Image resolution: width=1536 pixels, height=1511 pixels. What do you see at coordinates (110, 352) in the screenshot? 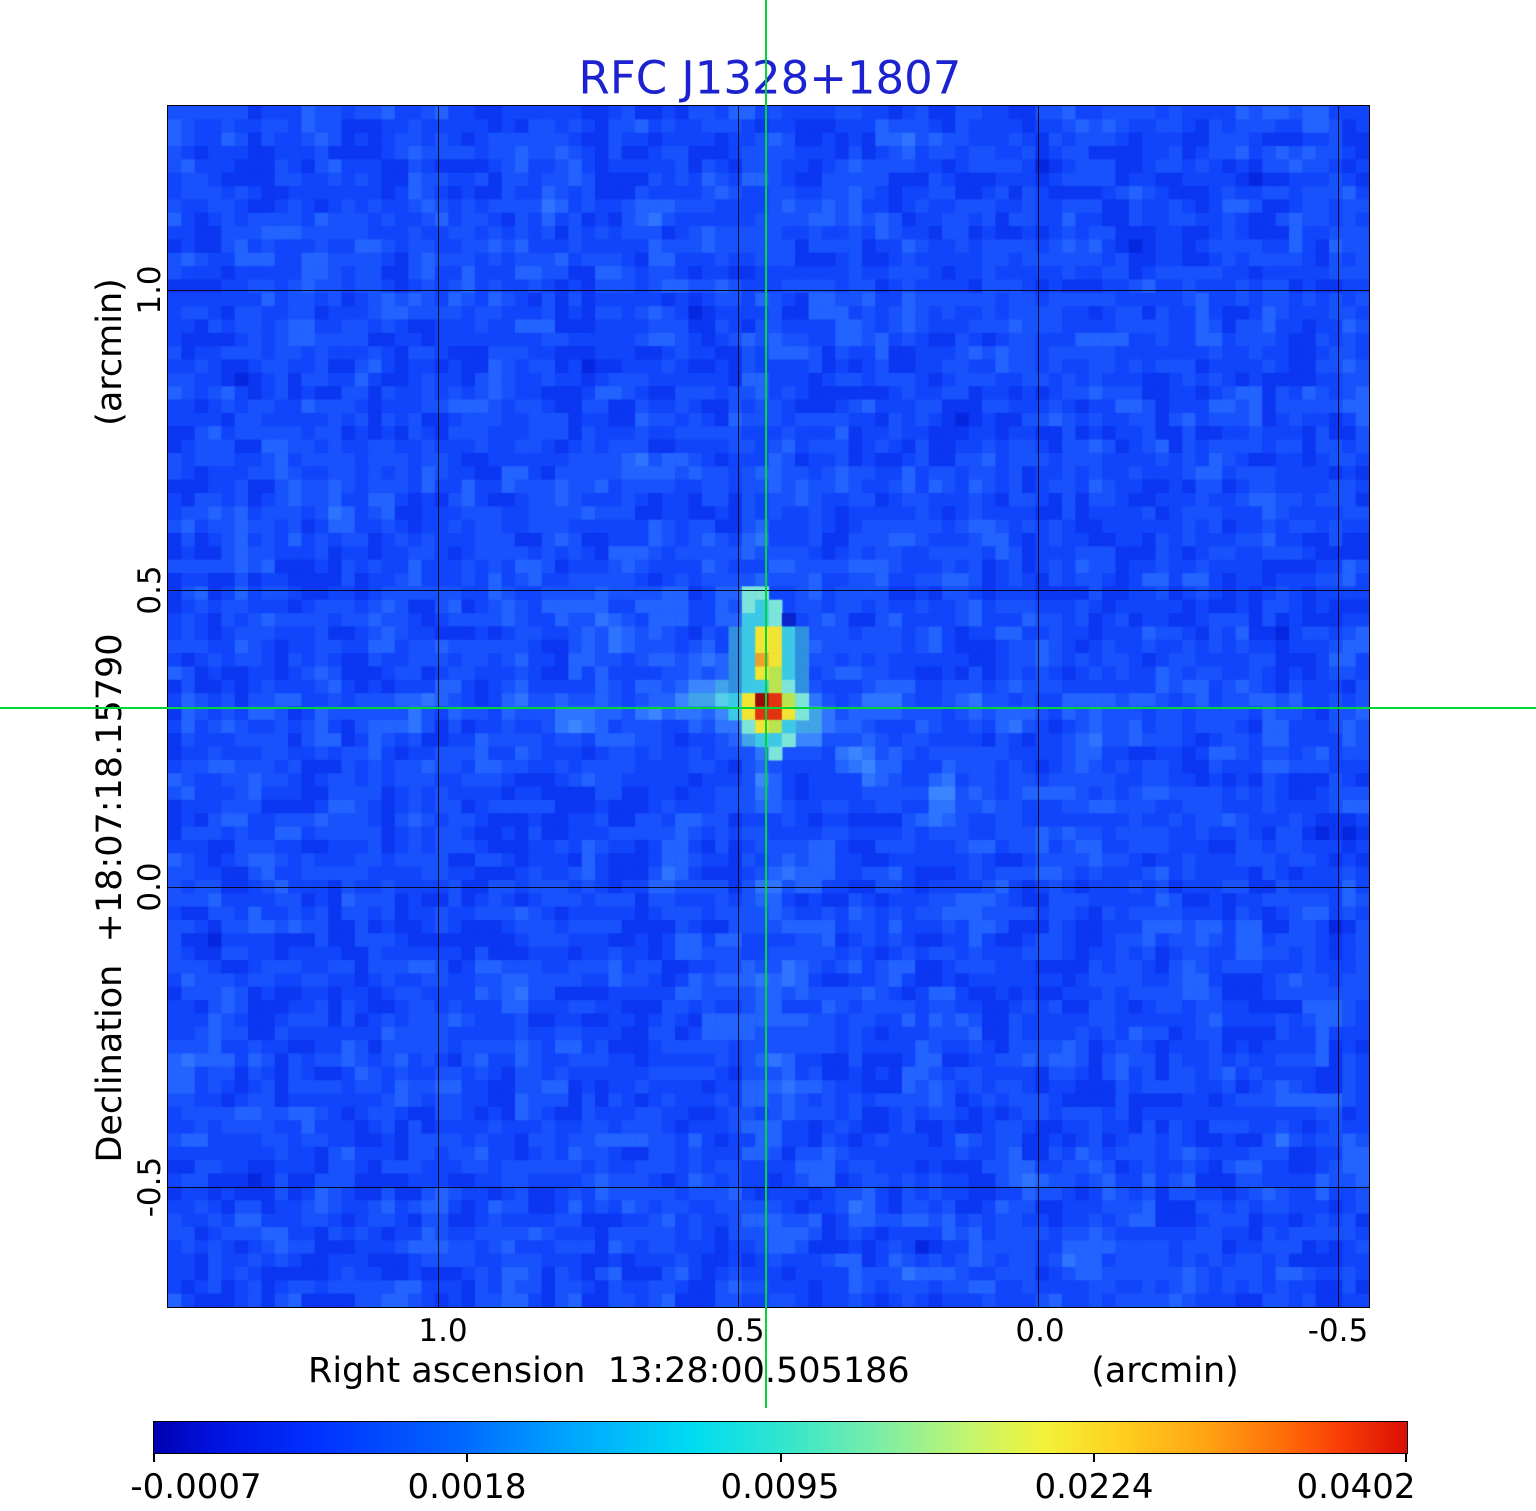
I see `y-axis-unit: (arcmin)` at bounding box center [110, 352].